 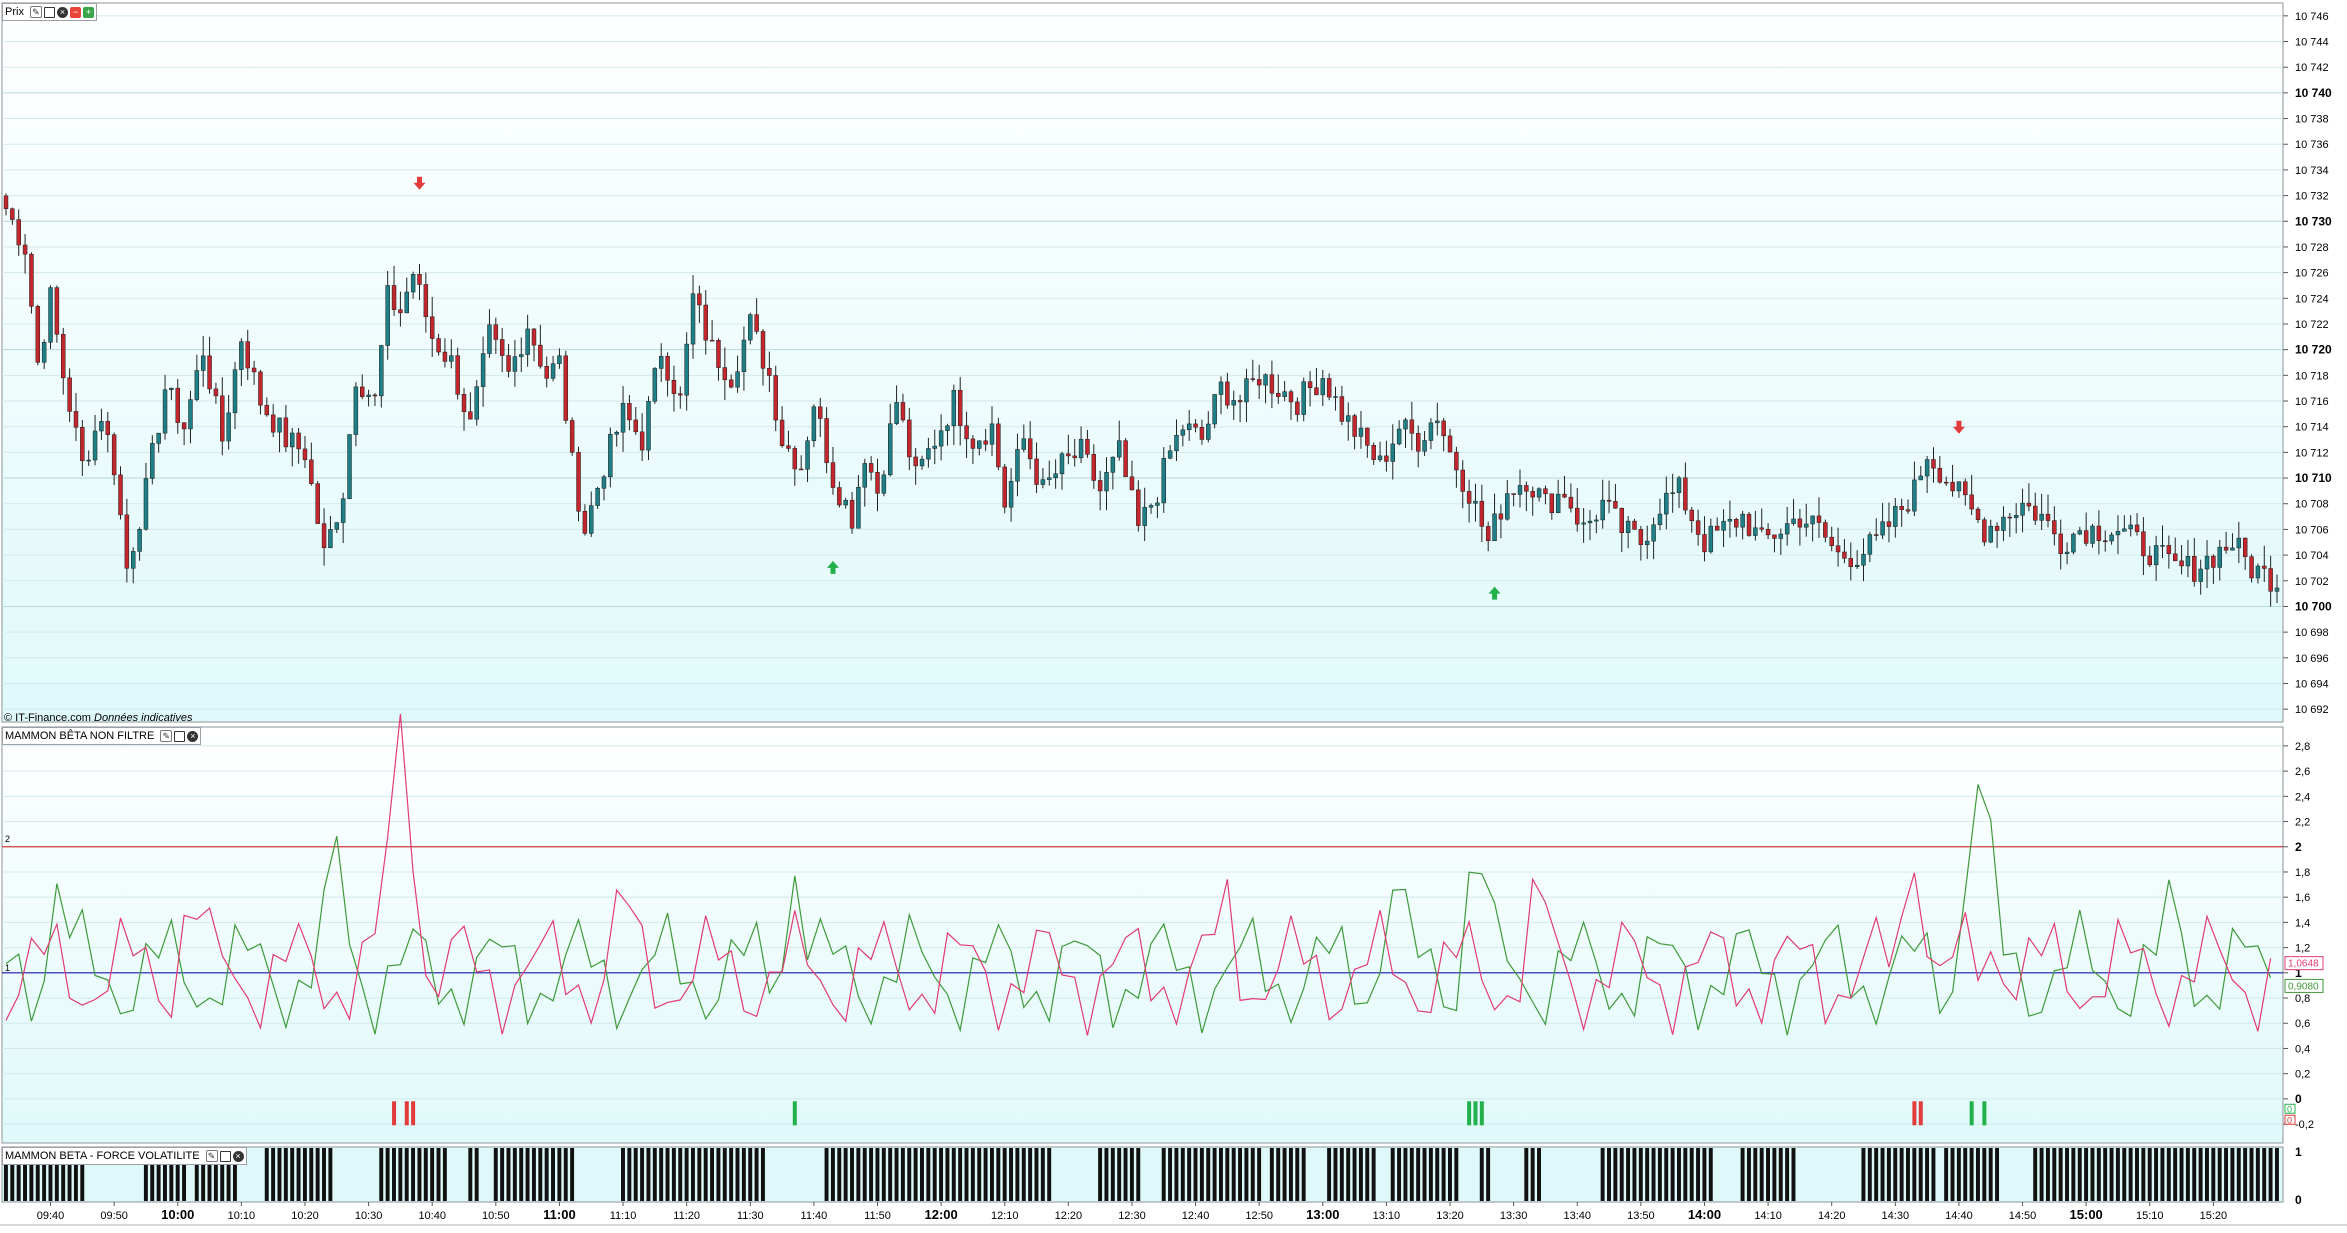 What do you see at coordinates (47, 718) in the screenshot?
I see `credit-source: © IT-Finance.com` at bounding box center [47, 718].